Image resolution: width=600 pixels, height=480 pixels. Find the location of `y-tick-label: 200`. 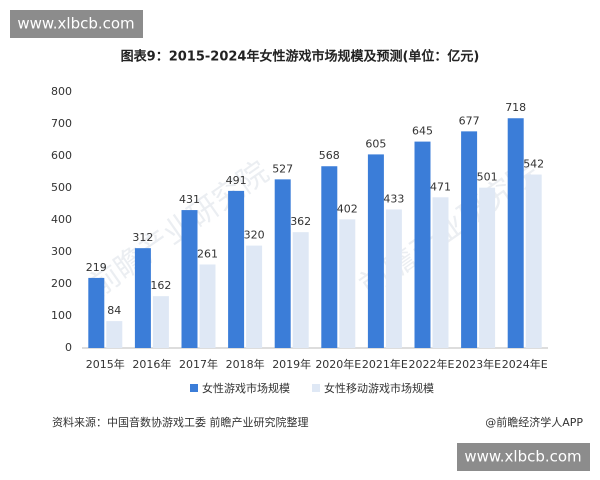

y-tick-label: 200 is located at coordinates (61, 283).